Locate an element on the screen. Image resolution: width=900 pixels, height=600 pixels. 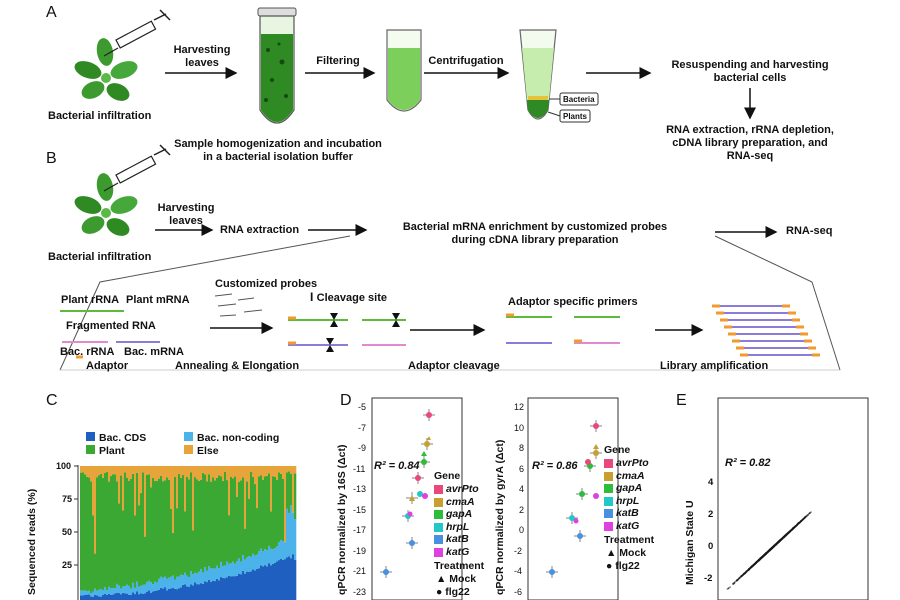
legend-bac-noncoding: Bac. non-coding is located at coordinates (238, 438).